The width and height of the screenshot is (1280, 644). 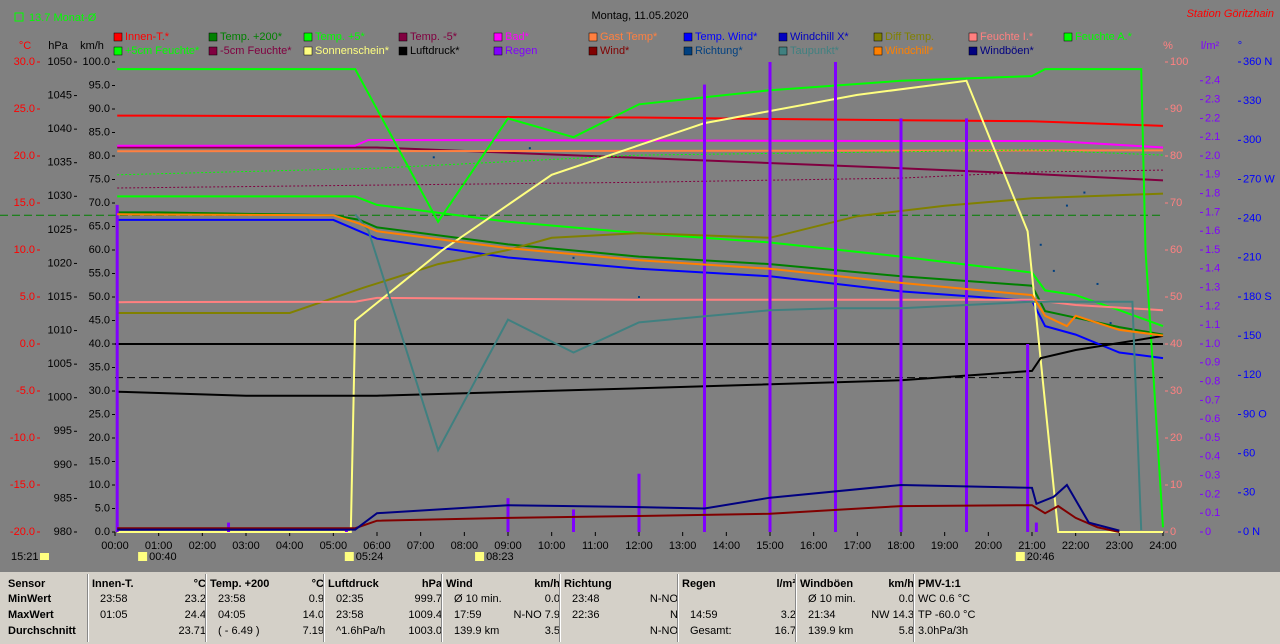 What do you see at coordinates (770, 546) in the screenshot?
I see `x-tick-label: 15:00` at bounding box center [770, 546].